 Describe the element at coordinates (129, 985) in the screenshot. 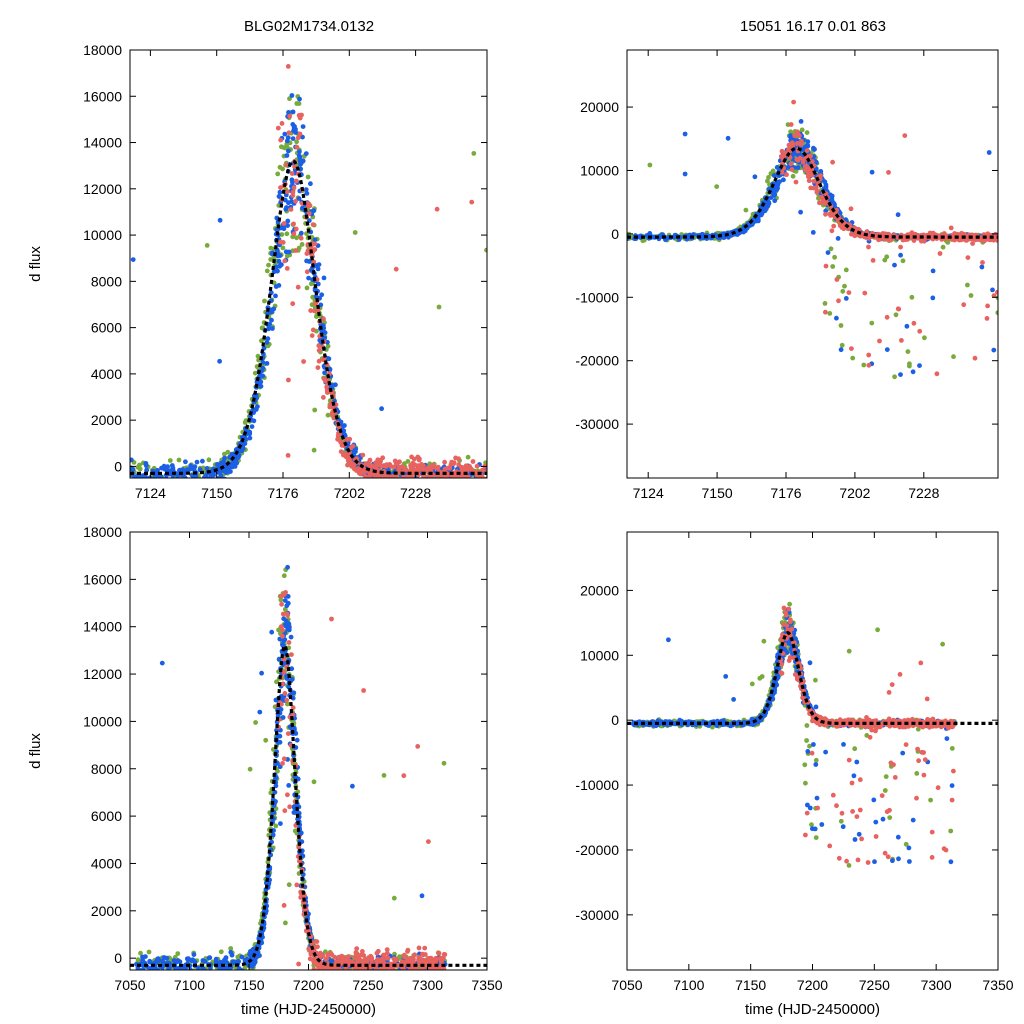

I see `x-tick-label: 7050` at that location.